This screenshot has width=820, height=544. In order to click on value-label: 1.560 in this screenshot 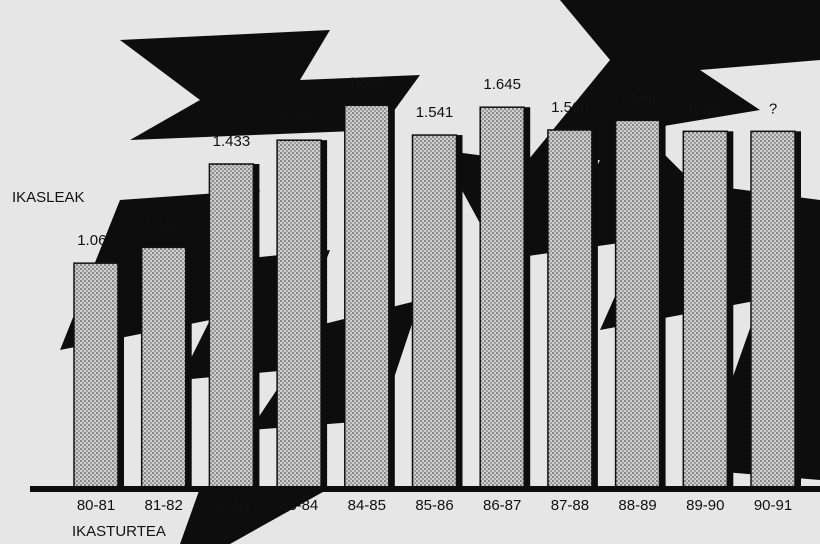, I will do `click(570, 107)`.